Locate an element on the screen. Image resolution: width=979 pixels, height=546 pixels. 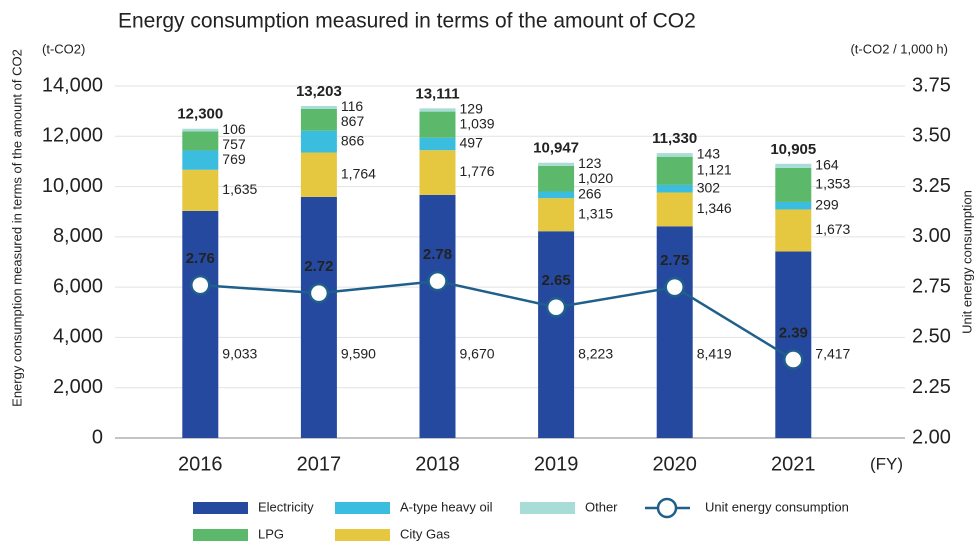
value-label: 9,590 is located at coordinates (358, 354).